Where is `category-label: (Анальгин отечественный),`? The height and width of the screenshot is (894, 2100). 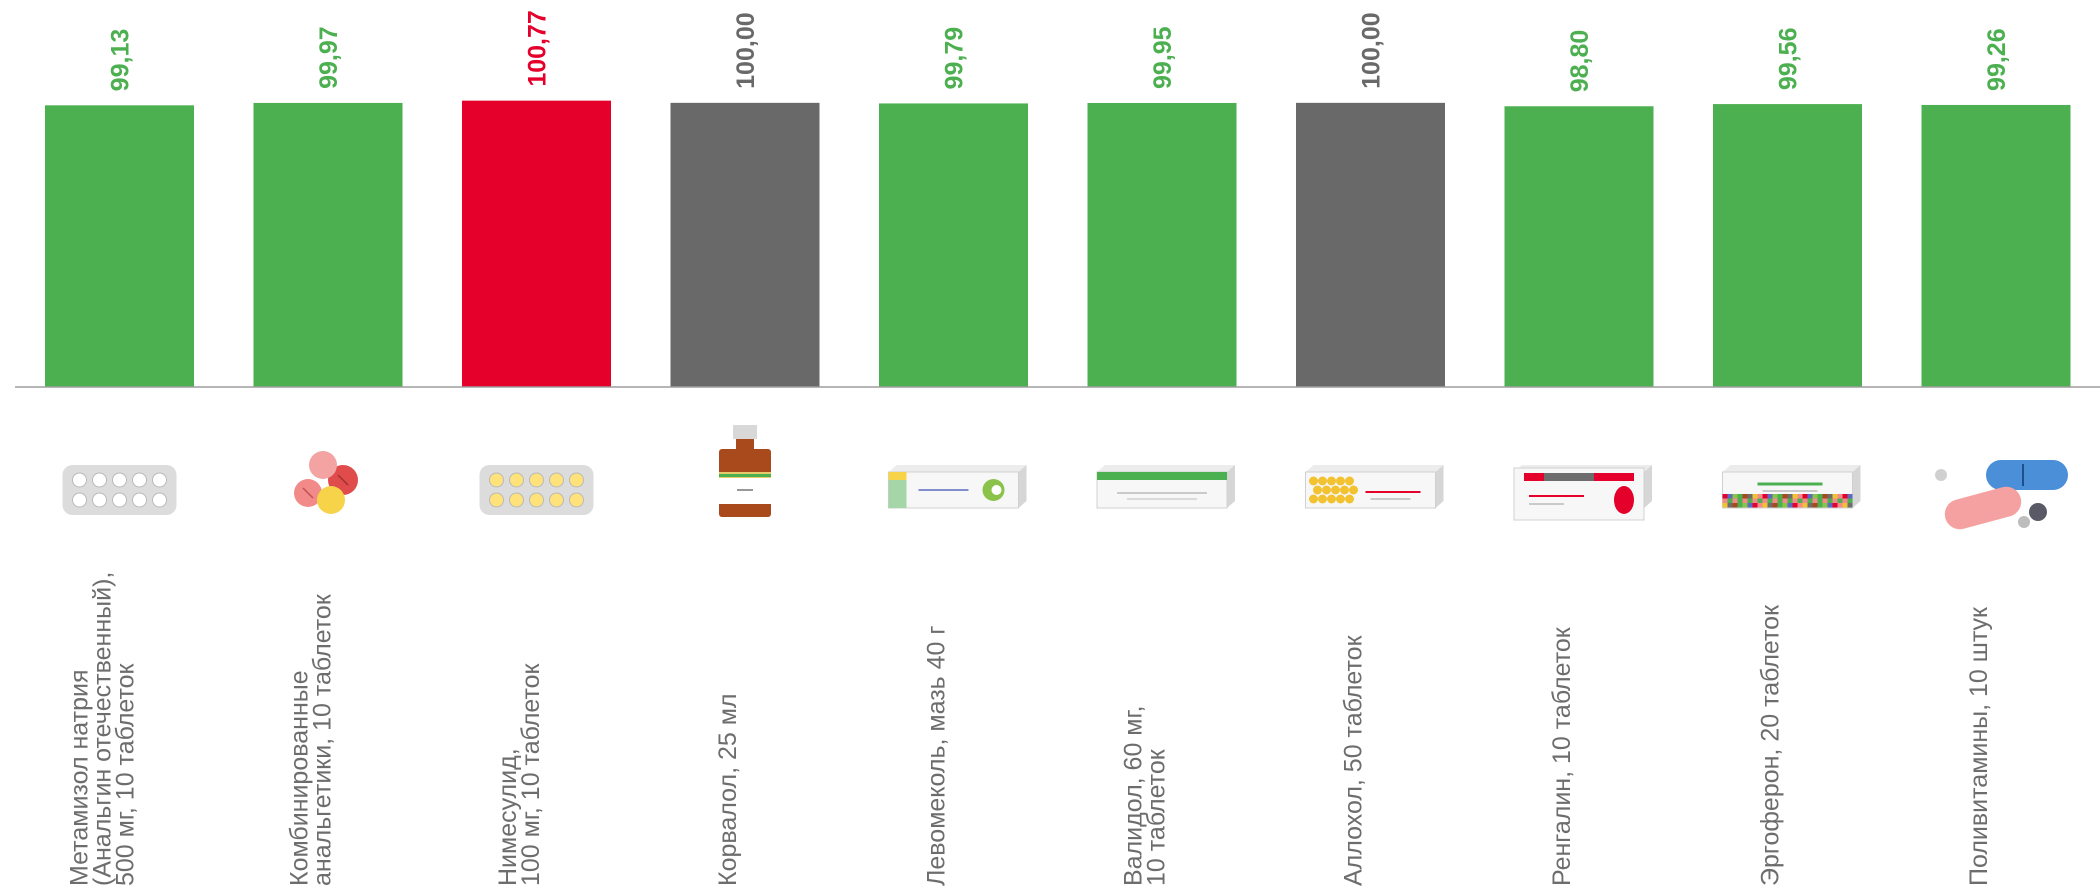
category-label: (Анальгин отечественный), is located at coordinates (103, 729).